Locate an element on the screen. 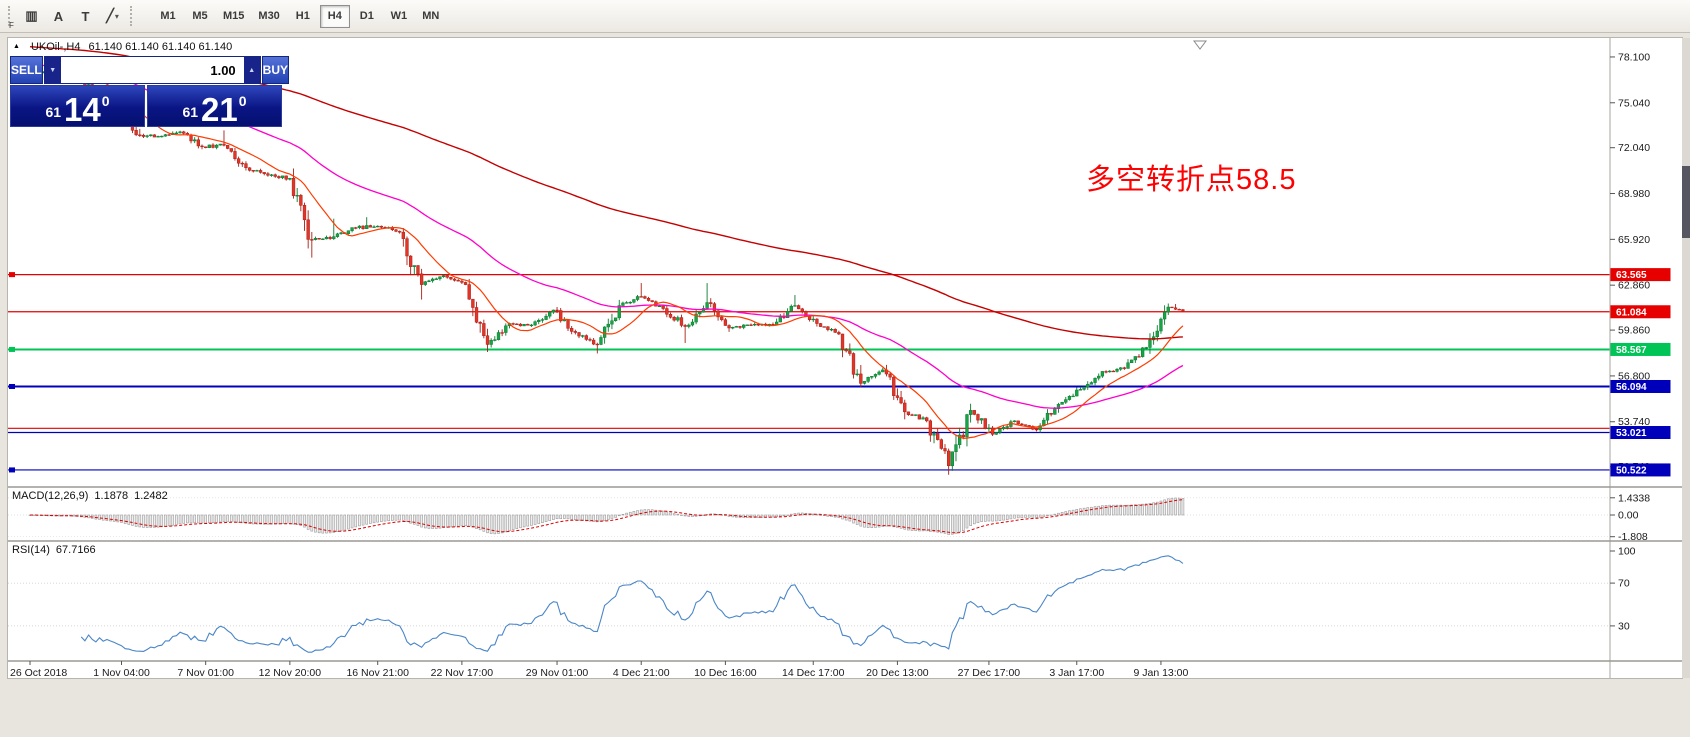  svg-text: 1 Nov 04:00 is located at coordinates (121, 672).